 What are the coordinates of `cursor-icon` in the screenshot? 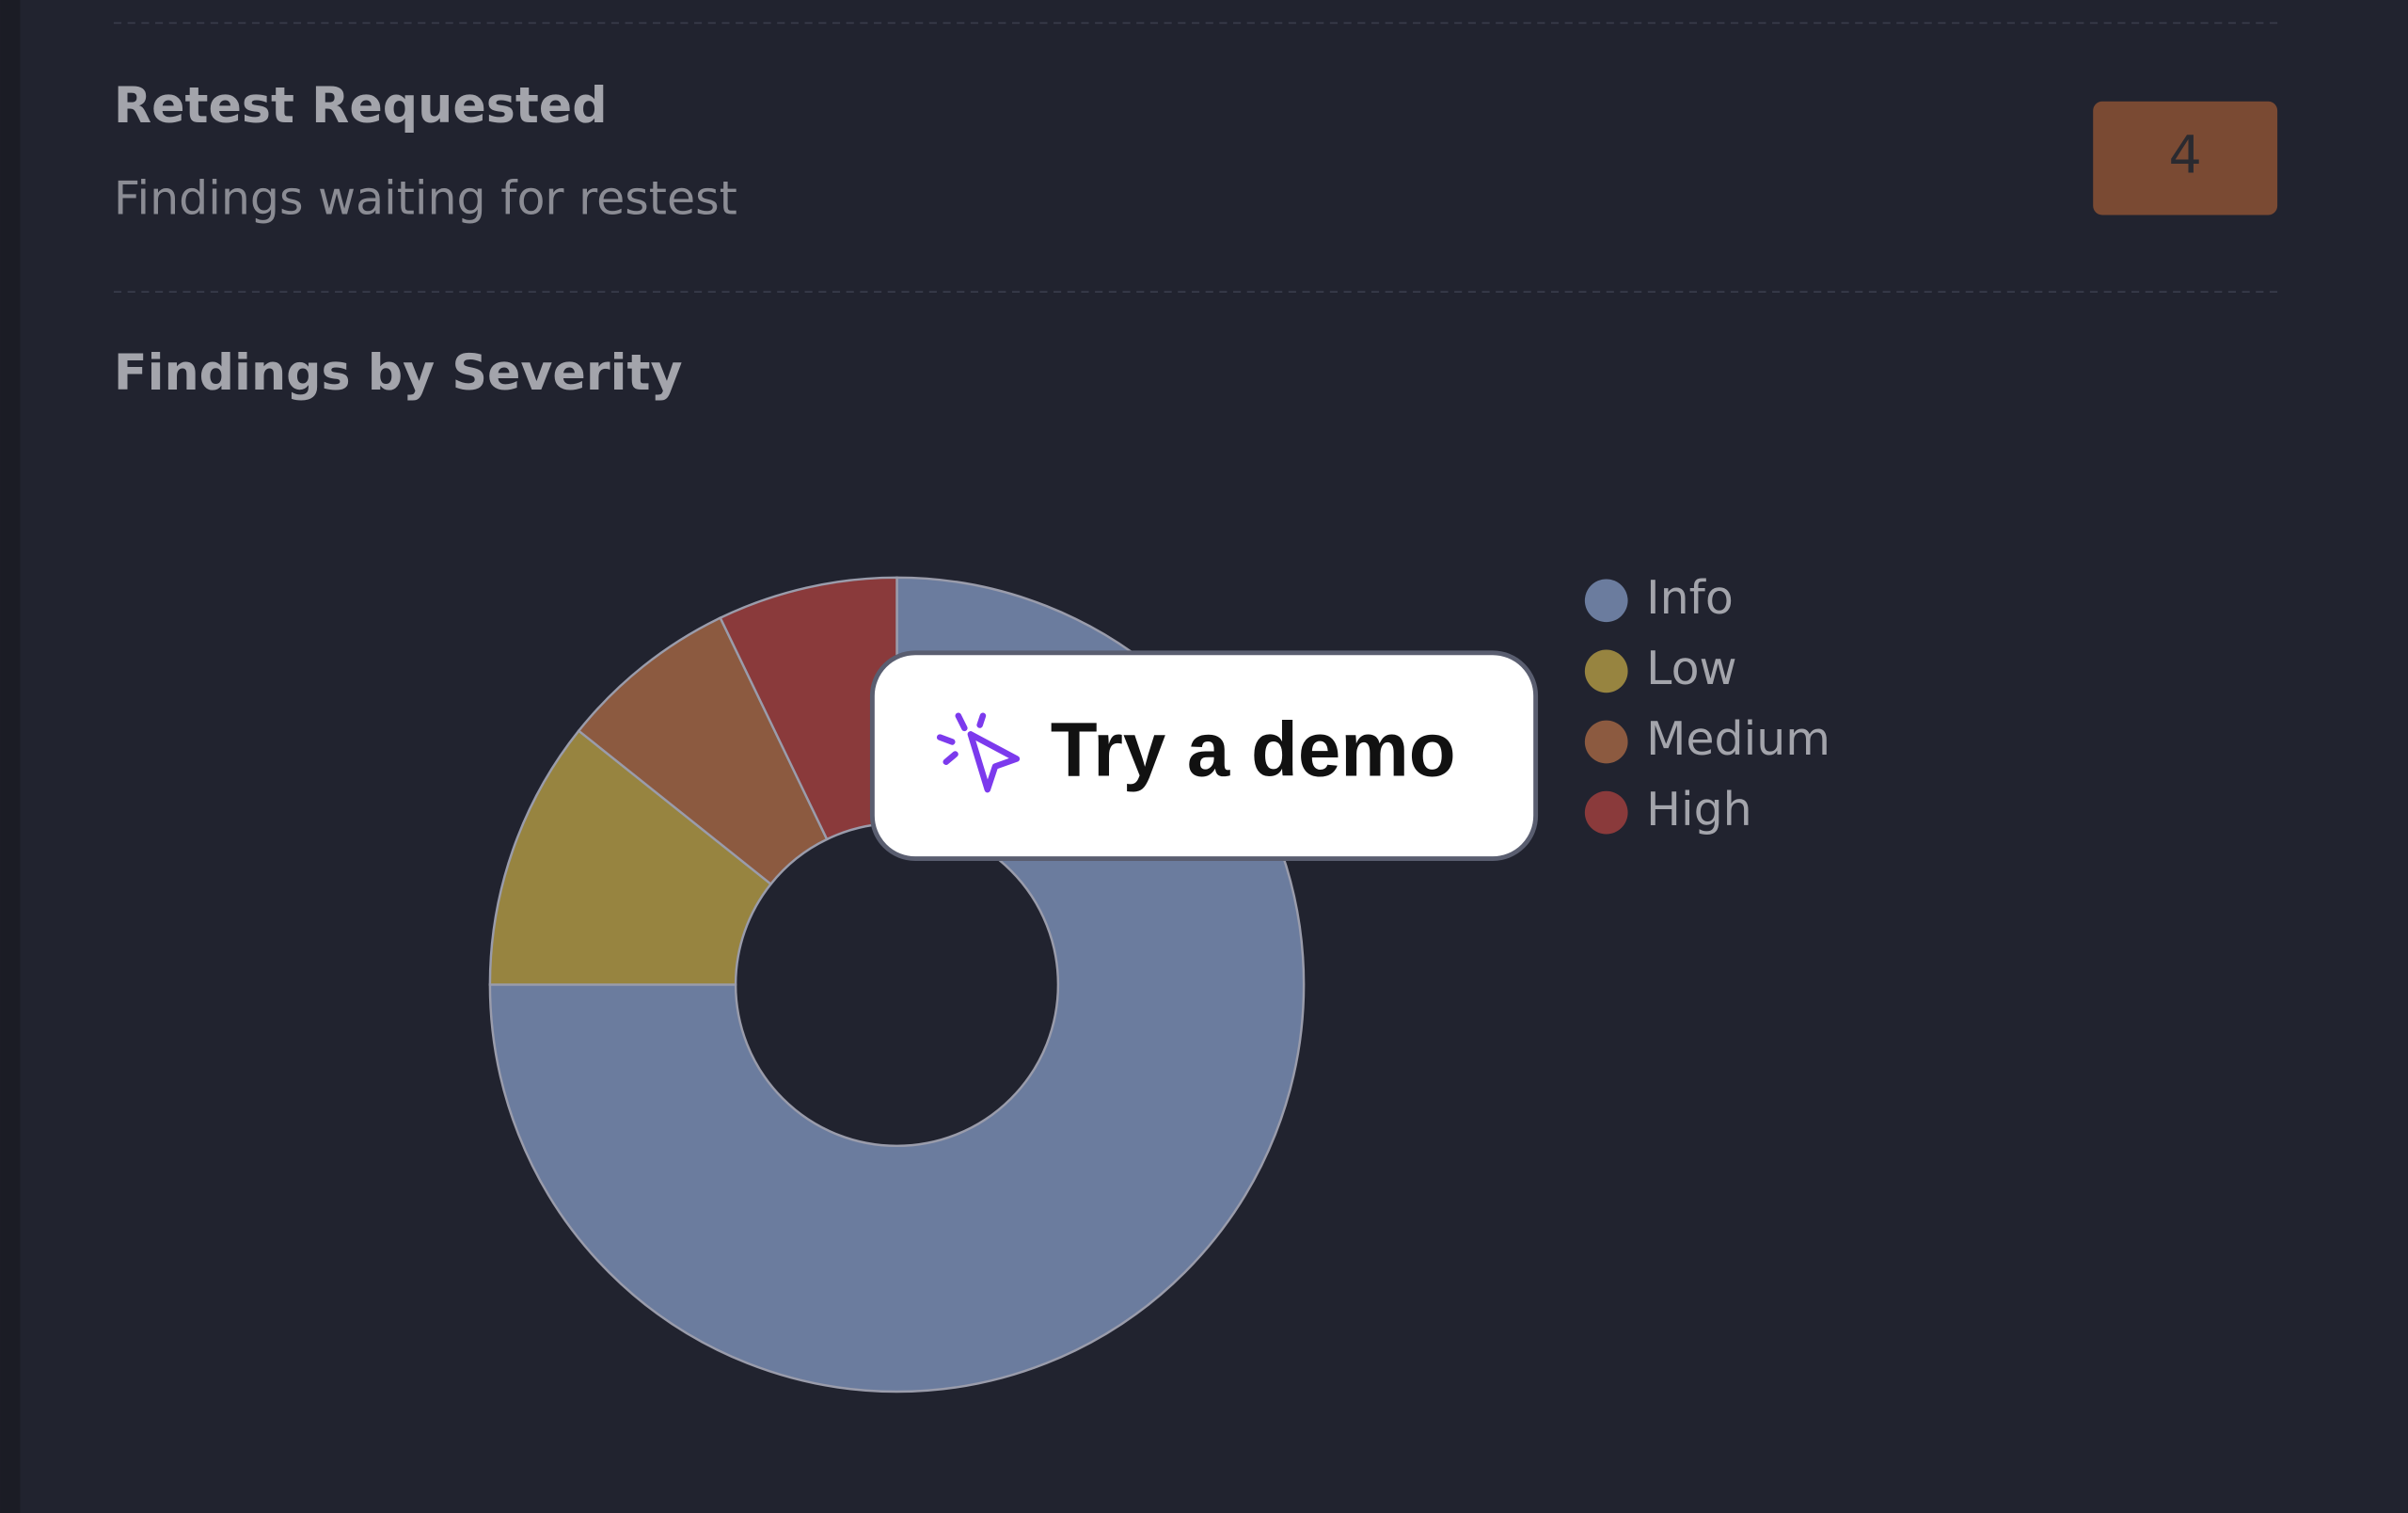 It's located at (979, 752).